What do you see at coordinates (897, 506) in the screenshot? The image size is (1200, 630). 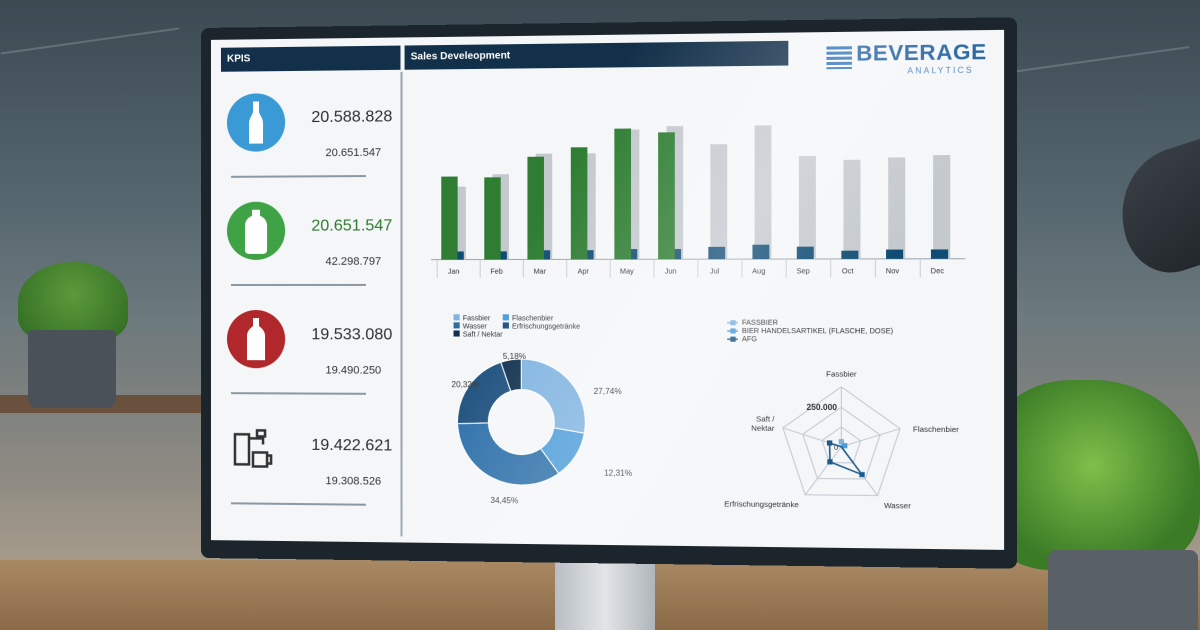 I see `radar-axis-label: Wasser` at bounding box center [897, 506].